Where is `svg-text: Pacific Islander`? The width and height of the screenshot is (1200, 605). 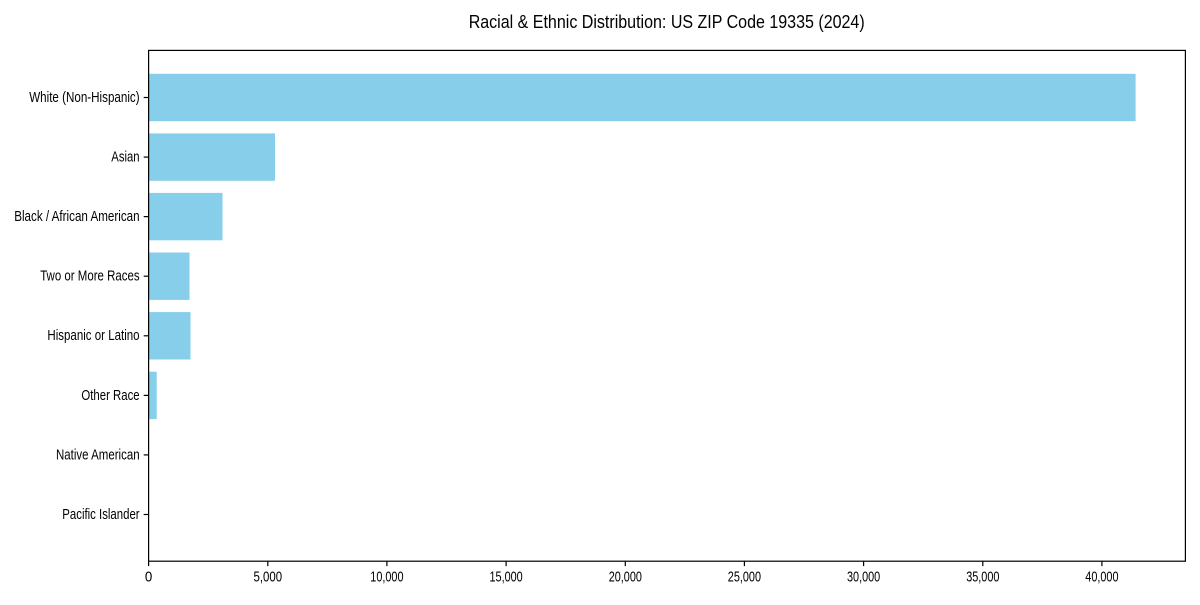 svg-text: Pacific Islander is located at coordinates (100, 515).